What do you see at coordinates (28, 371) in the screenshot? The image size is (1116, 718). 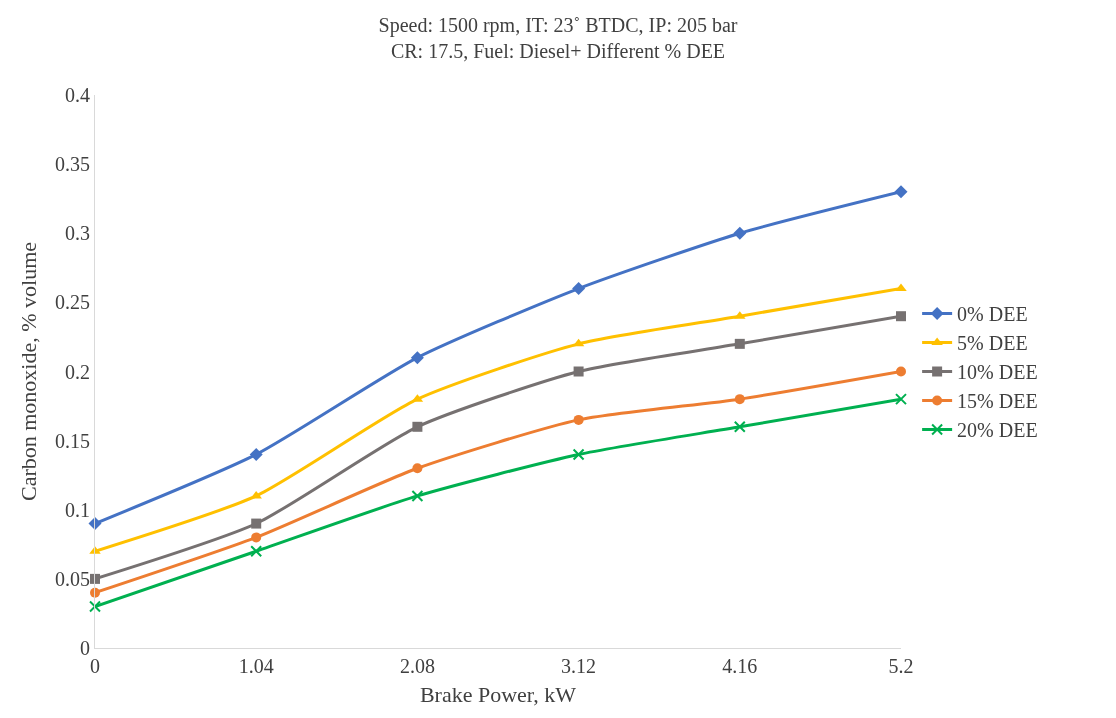 I see `y-axis-title: Carbon monoxide, % volume` at bounding box center [28, 371].